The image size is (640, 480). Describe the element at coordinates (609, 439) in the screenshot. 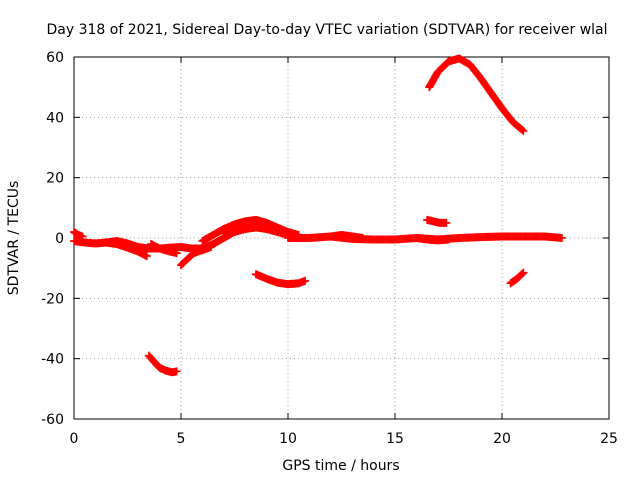

I see `x-tick-label: 25` at that location.